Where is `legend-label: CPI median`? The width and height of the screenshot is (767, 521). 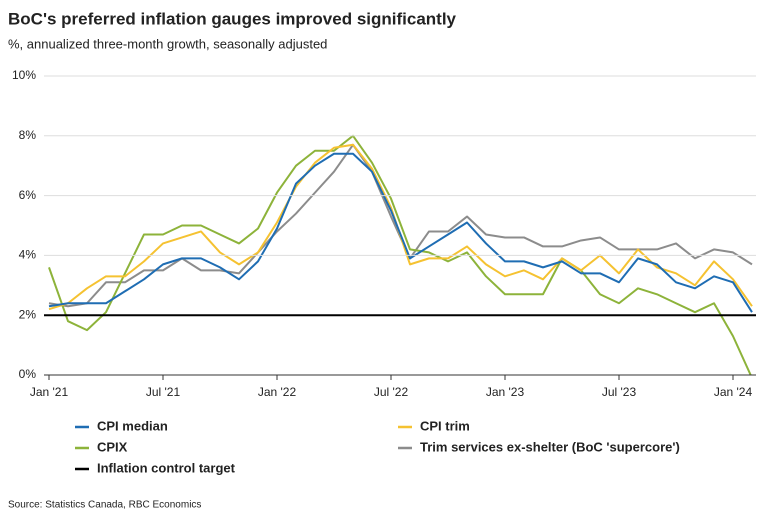 legend-label: CPI median is located at coordinates (132, 425).